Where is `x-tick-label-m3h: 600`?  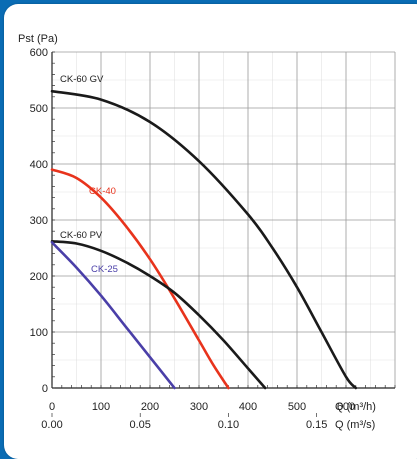 x-tick-label-m3h: 600 is located at coordinates (346, 407).